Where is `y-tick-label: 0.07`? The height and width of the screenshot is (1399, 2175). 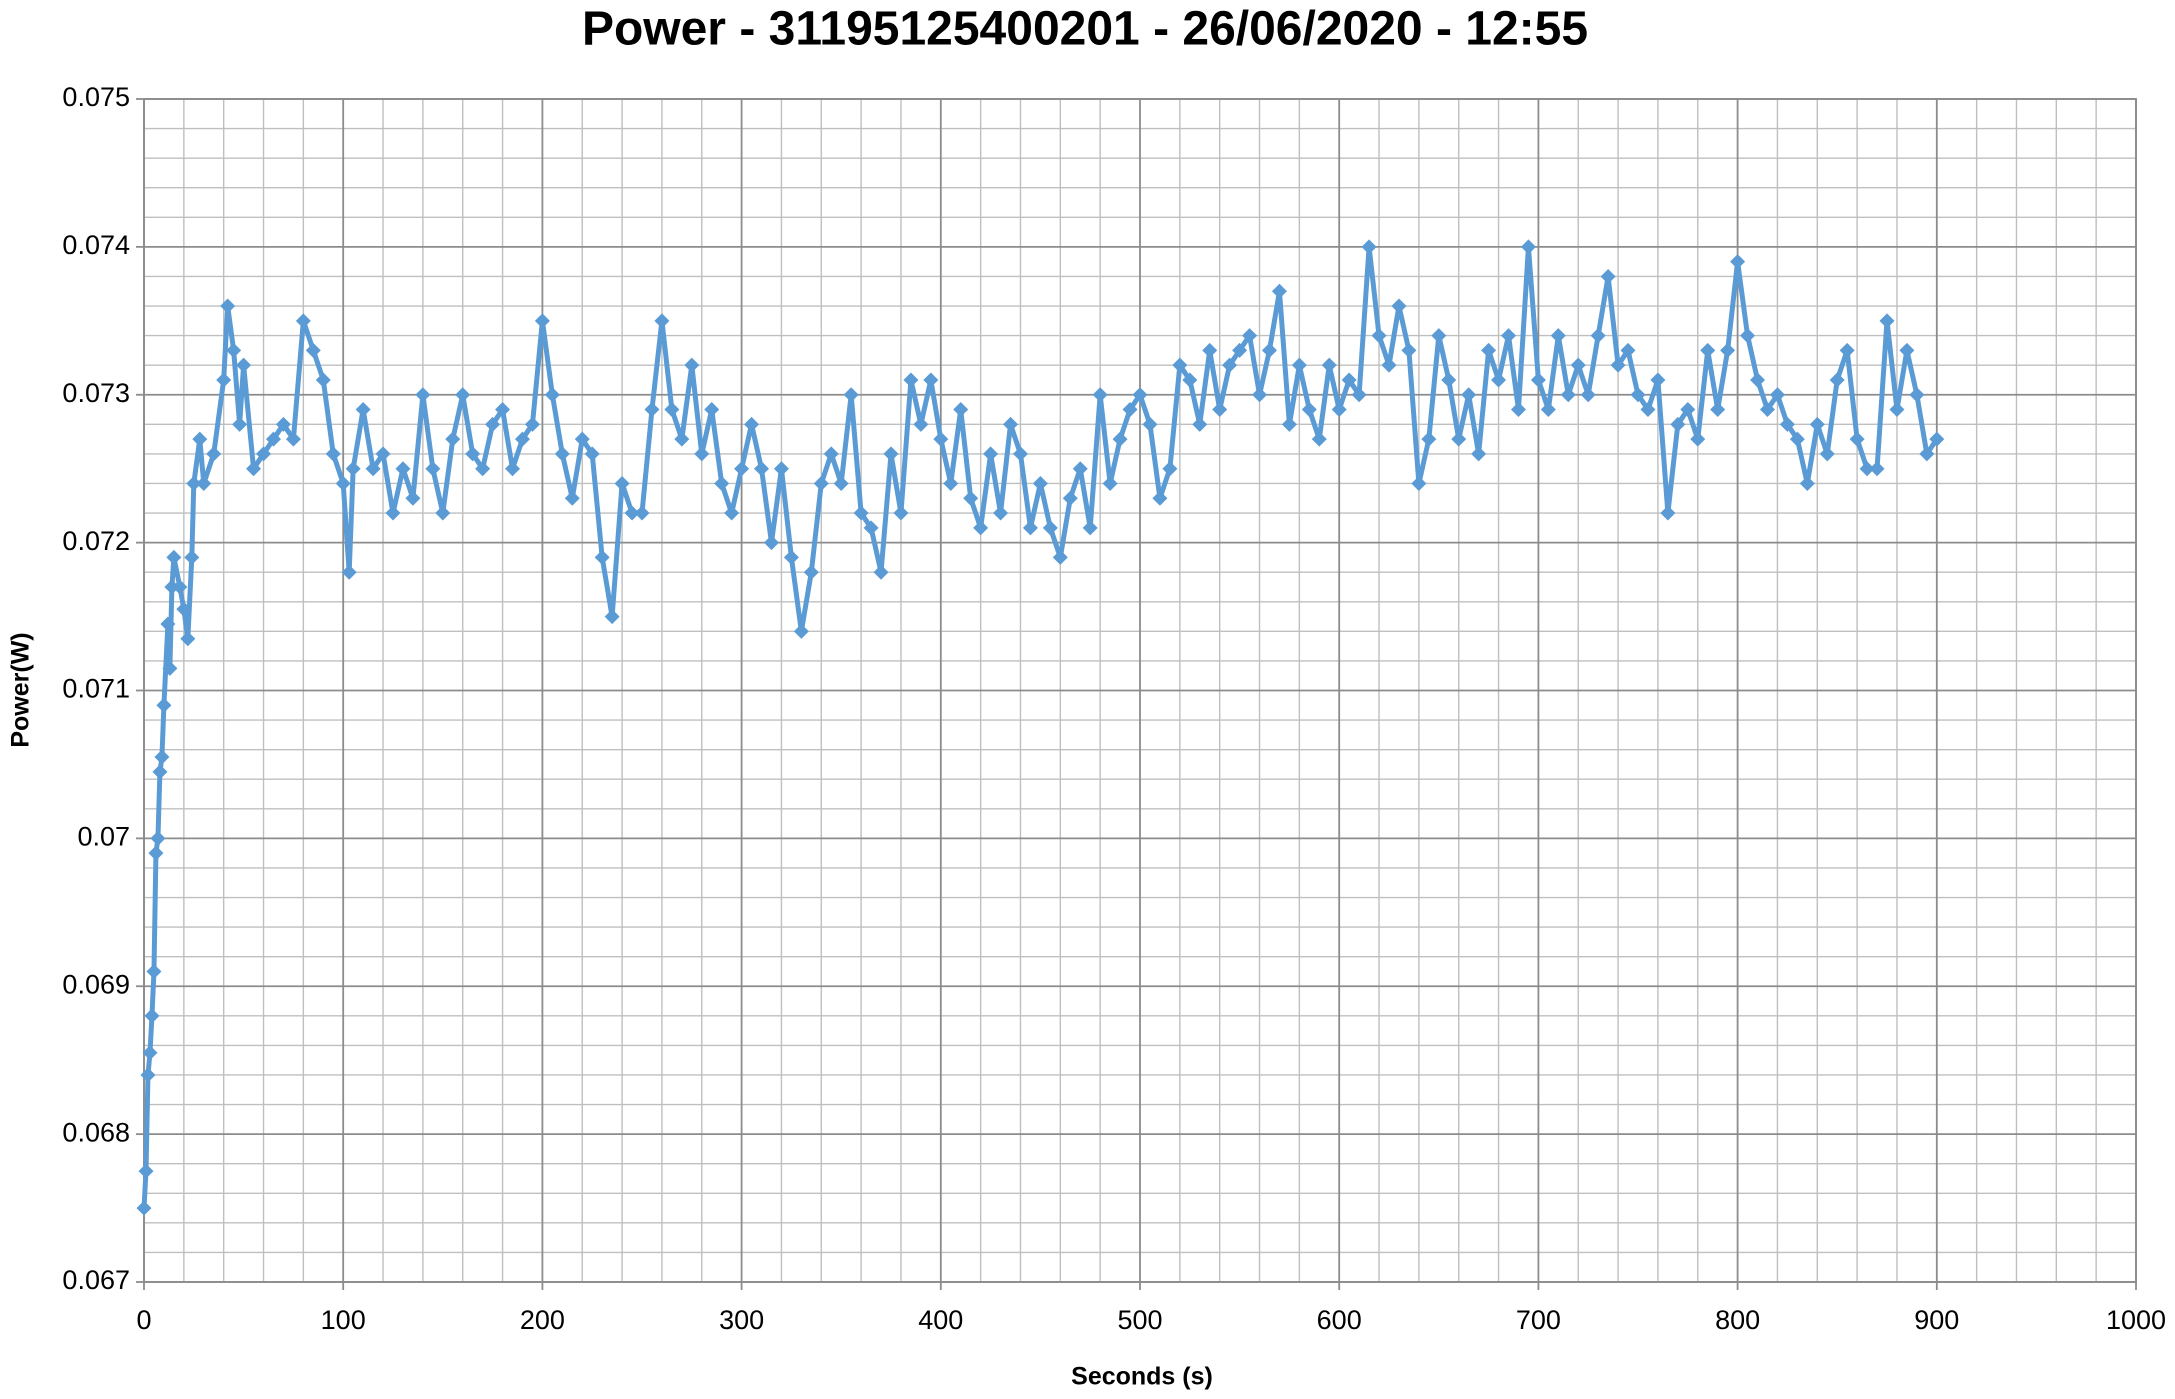
y-tick-label: 0.07 is located at coordinates (103, 837).